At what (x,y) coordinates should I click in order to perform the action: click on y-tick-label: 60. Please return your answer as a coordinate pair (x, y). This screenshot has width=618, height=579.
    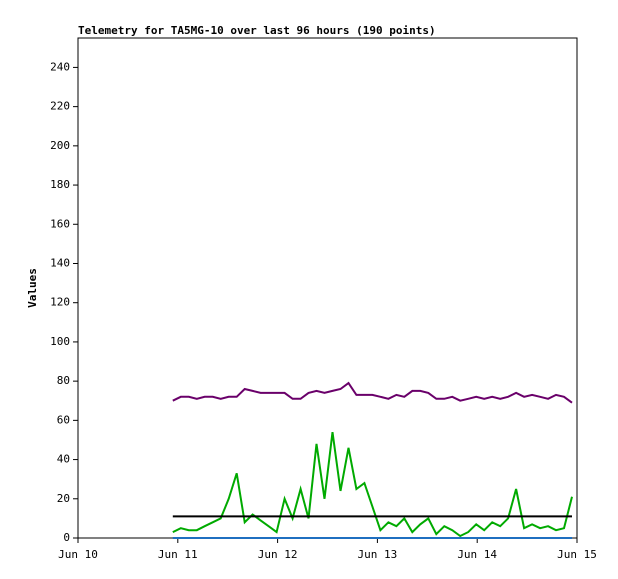
    Looking at the image, I should click on (63, 419).